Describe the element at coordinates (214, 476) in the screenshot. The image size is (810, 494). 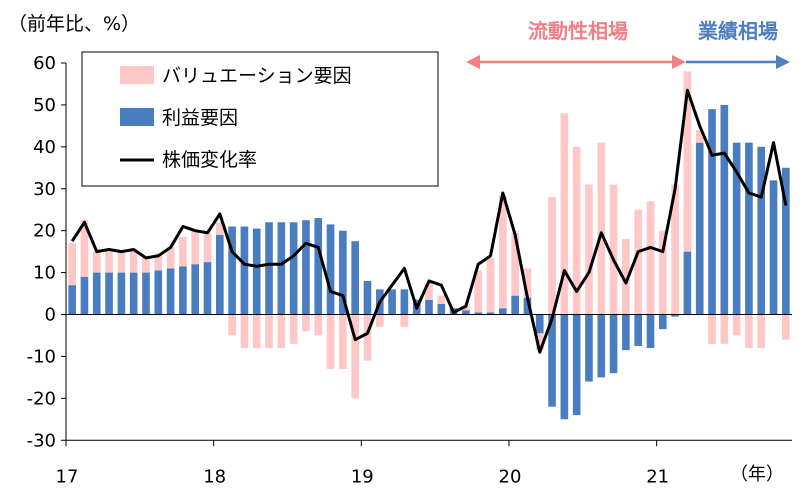
I see `x-tick-label: 18` at that location.